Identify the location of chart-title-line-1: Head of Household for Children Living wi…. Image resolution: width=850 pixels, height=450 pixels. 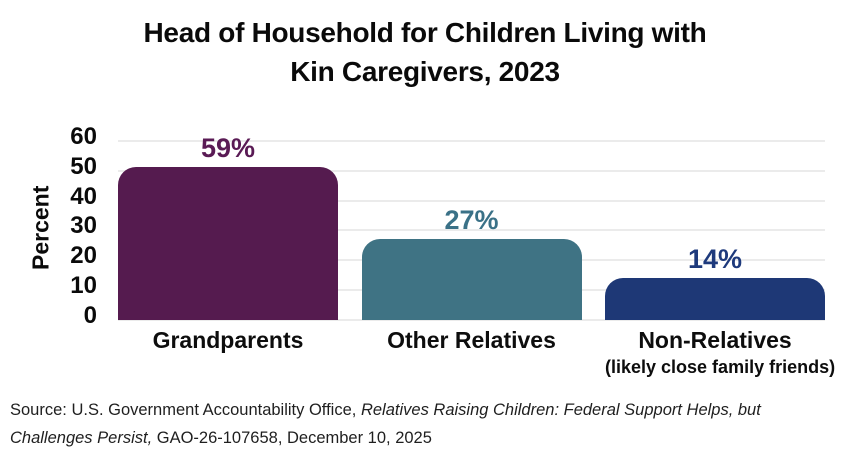
(425, 32).